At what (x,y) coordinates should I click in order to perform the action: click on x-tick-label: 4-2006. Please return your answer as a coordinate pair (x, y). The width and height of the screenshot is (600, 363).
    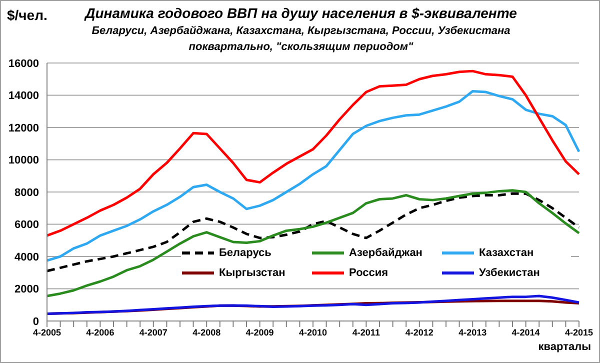
    Looking at the image, I should click on (100, 332).